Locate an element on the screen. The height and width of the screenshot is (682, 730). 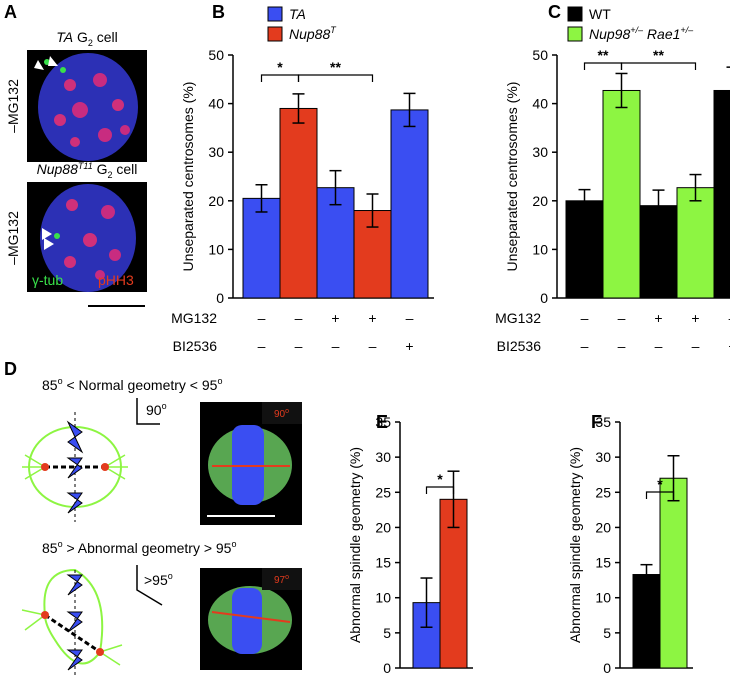
y-tick-label: 40 is located at coordinates (216, 104).